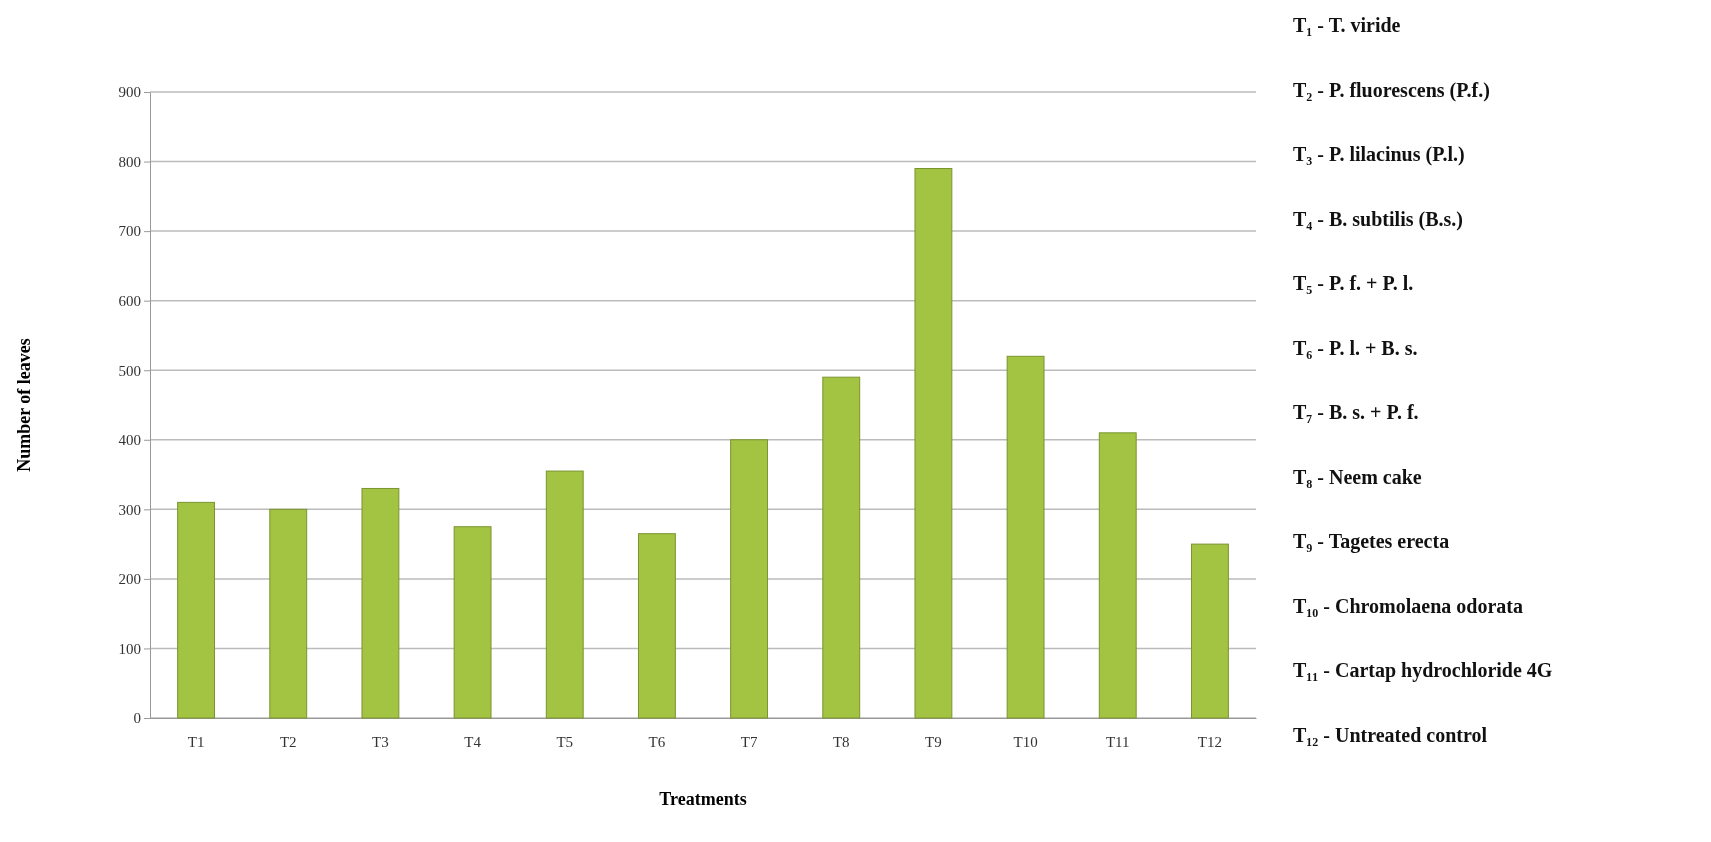  Describe the element at coordinates (473, 741) in the screenshot. I see `x-tick-label: T4` at that location.